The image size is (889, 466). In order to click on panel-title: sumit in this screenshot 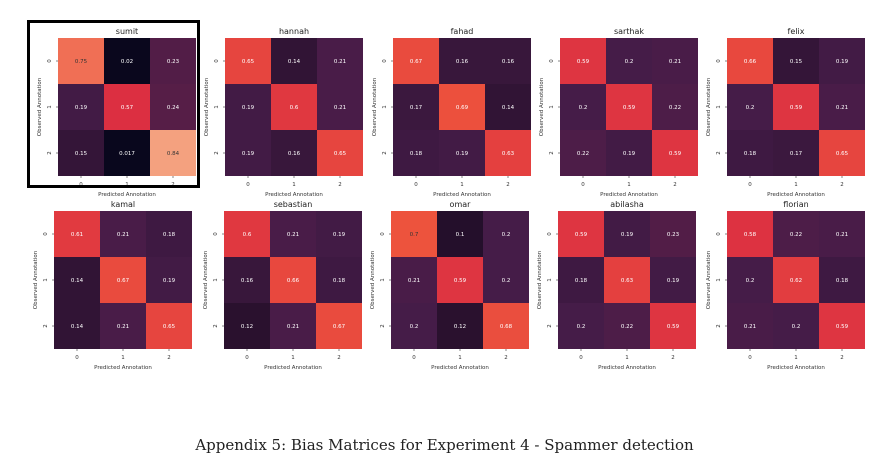, I will do `click(127, 31)`.